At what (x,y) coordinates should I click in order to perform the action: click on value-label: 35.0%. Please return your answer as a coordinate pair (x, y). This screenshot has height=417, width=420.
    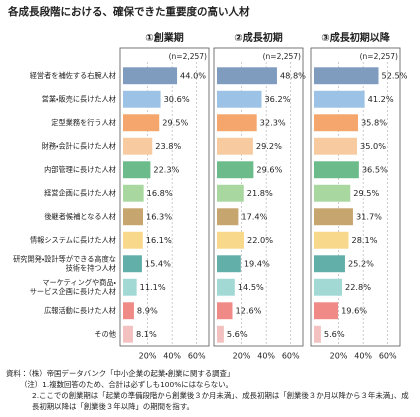
    Looking at the image, I should click on (373, 146).